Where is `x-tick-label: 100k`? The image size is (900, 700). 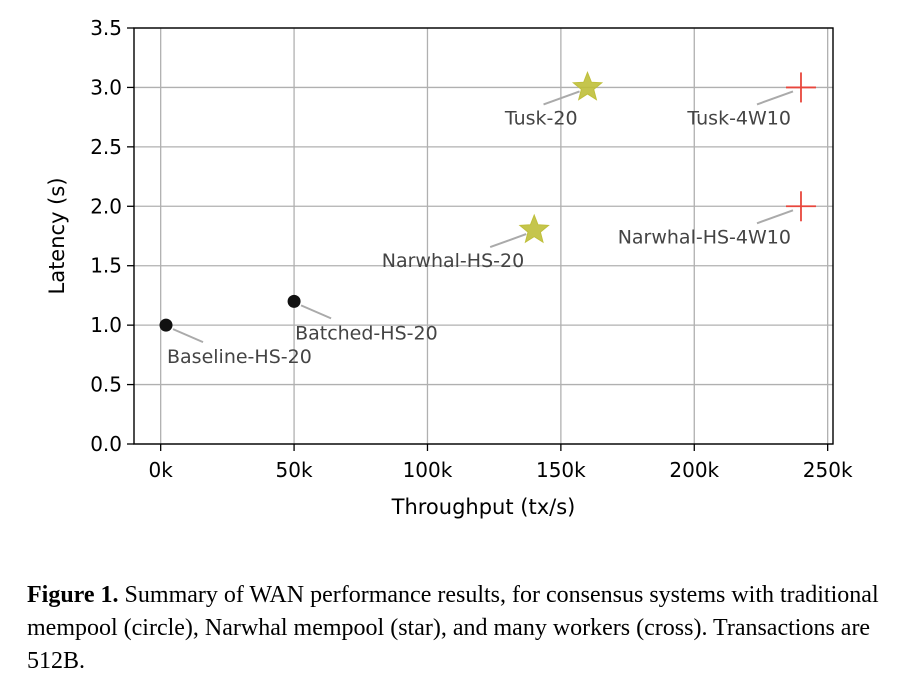 x-tick-label: 100k is located at coordinates (428, 470).